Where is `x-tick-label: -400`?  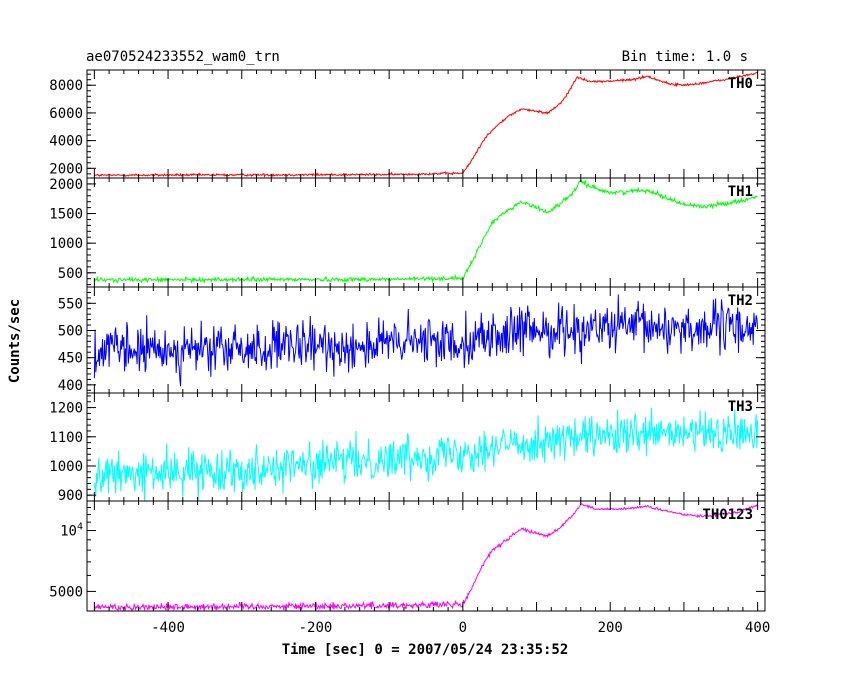 x-tick-label: -400 is located at coordinates (168, 628).